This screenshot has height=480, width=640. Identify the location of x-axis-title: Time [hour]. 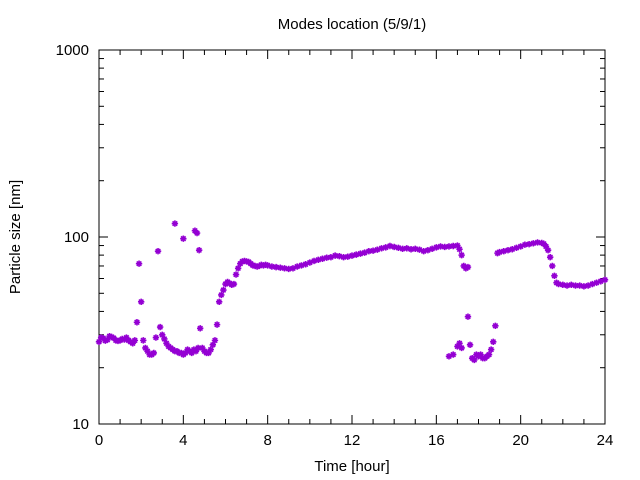
(351, 466).